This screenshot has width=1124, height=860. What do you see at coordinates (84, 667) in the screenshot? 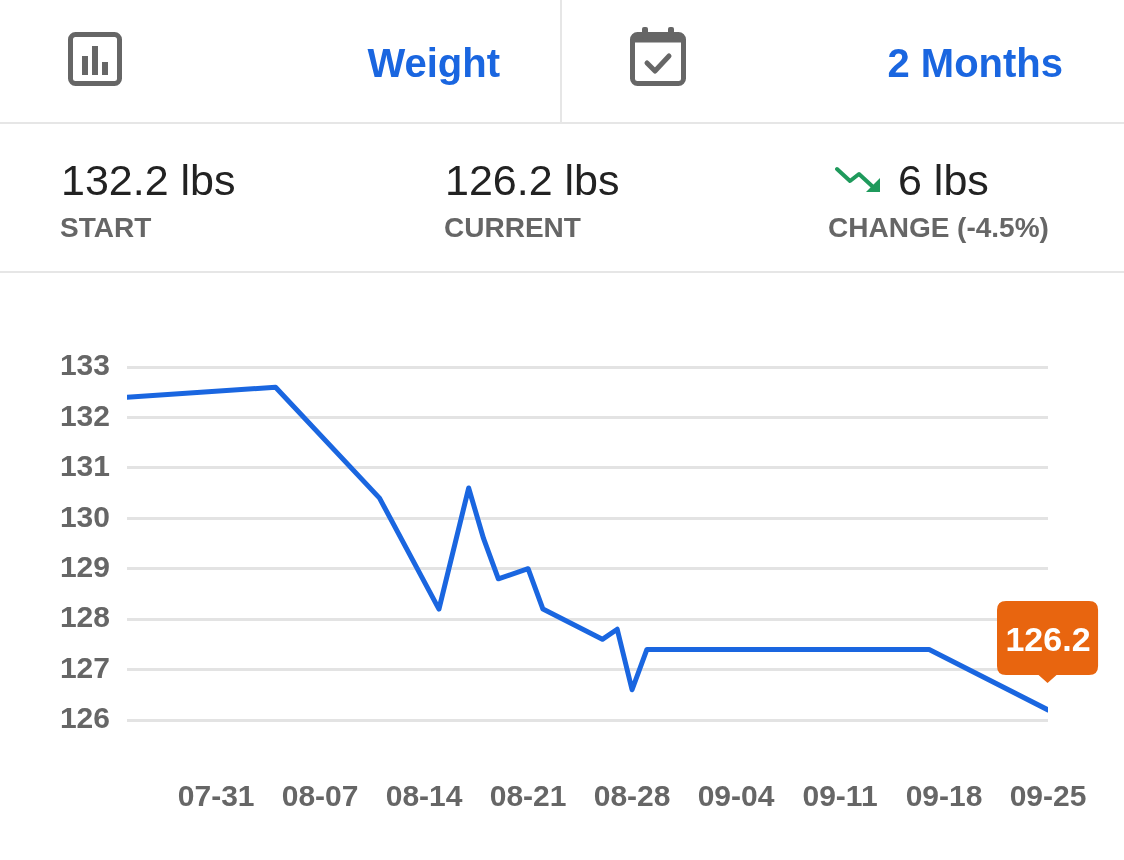
I see `y-tick-label: 127` at bounding box center [84, 667].